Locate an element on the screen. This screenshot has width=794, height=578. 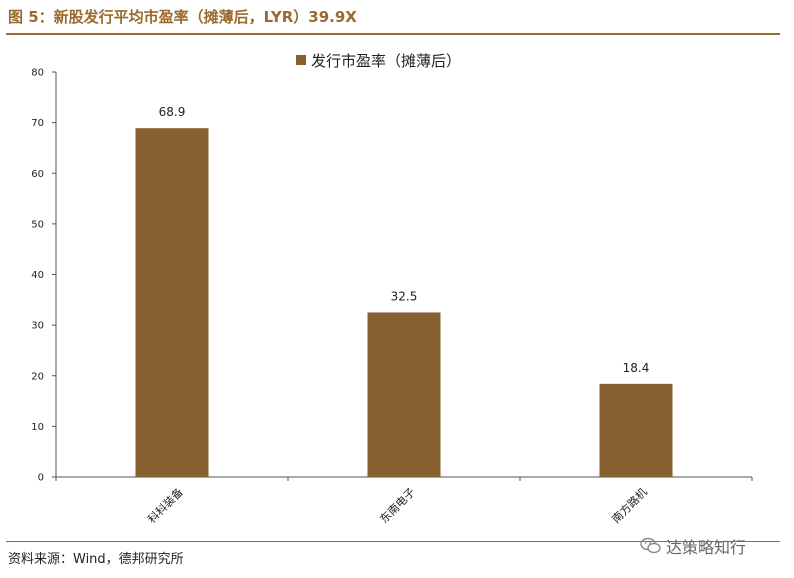
source-note: 资料来源：Wind，德邦研究所 is located at coordinates (96, 559).